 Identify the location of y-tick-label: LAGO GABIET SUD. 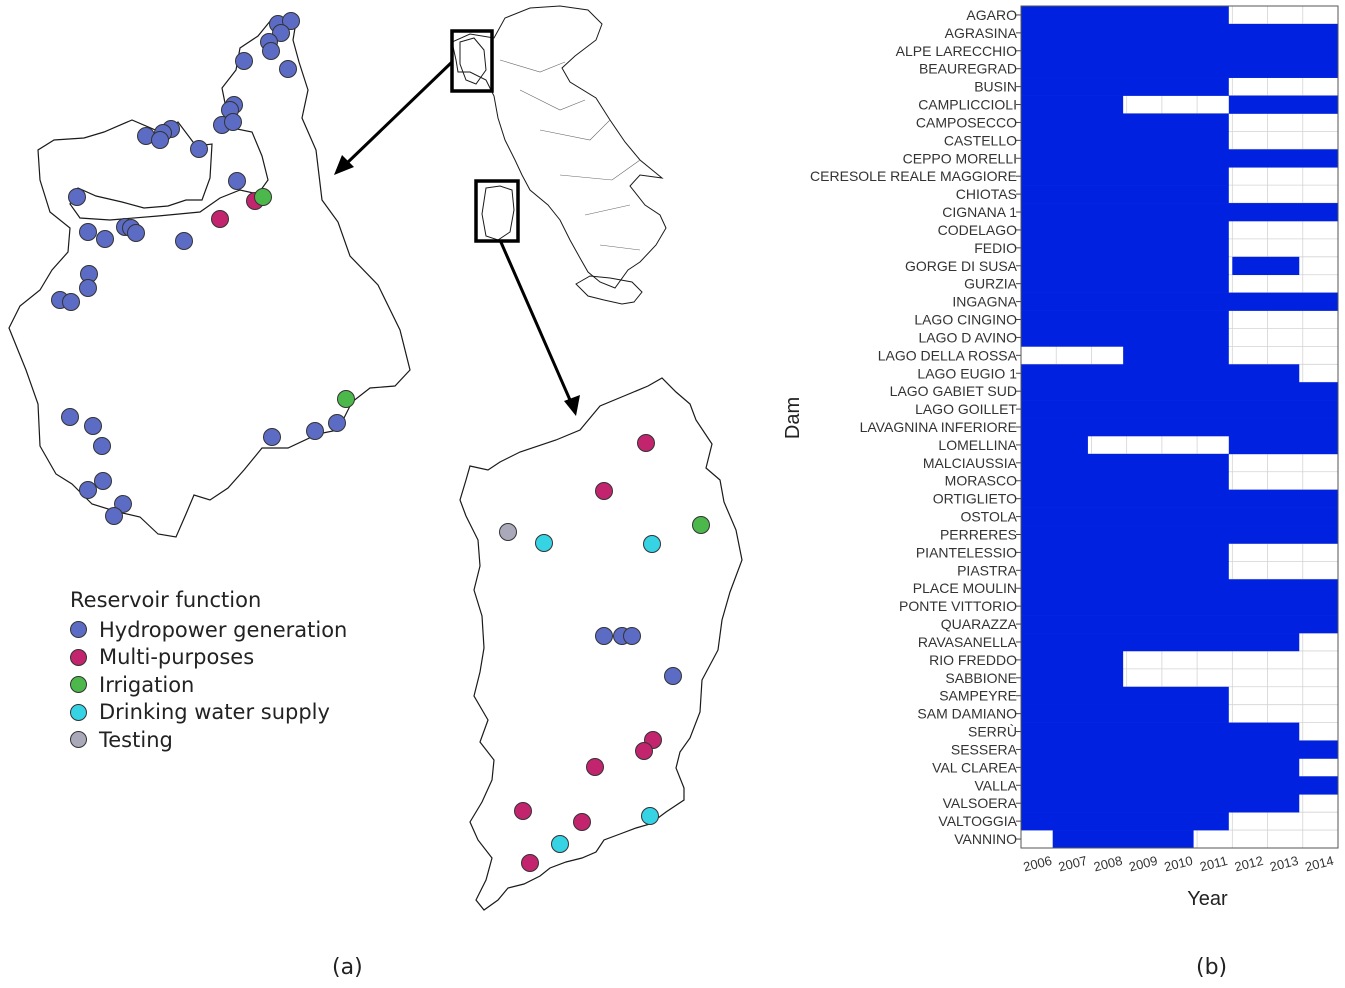
(953, 391).